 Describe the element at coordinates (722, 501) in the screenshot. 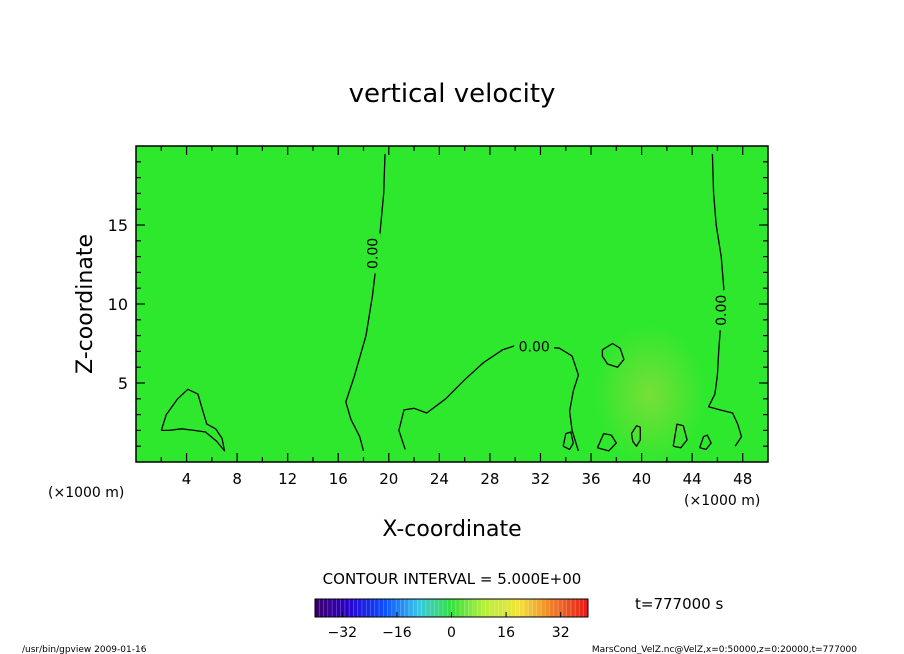

I see `x-unit-right: (×1000 m)` at that location.